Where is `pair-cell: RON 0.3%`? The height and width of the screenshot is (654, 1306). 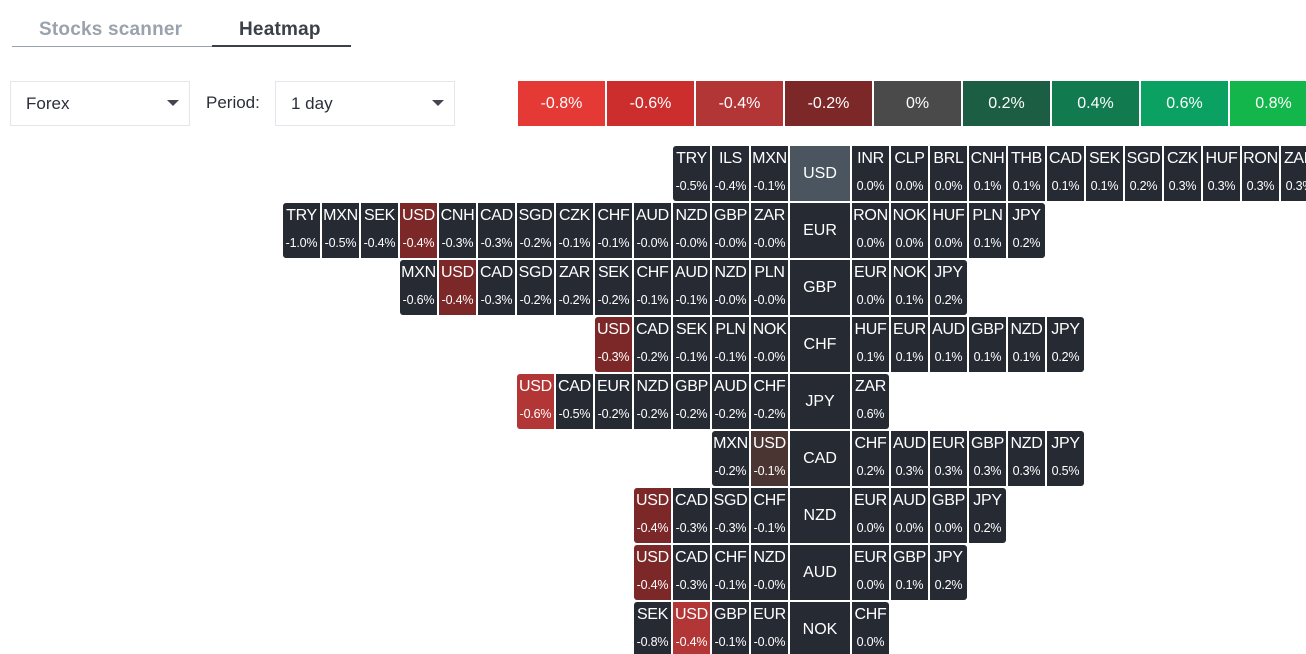 pair-cell: RON 0.3% is located at coordinates (1260, 173).